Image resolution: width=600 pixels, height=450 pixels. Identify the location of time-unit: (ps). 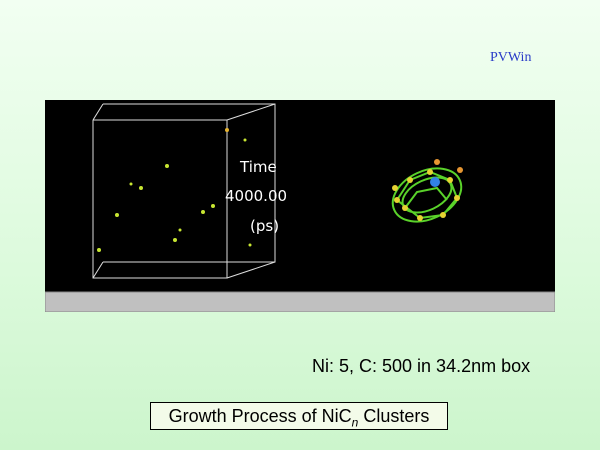
(264, 226).